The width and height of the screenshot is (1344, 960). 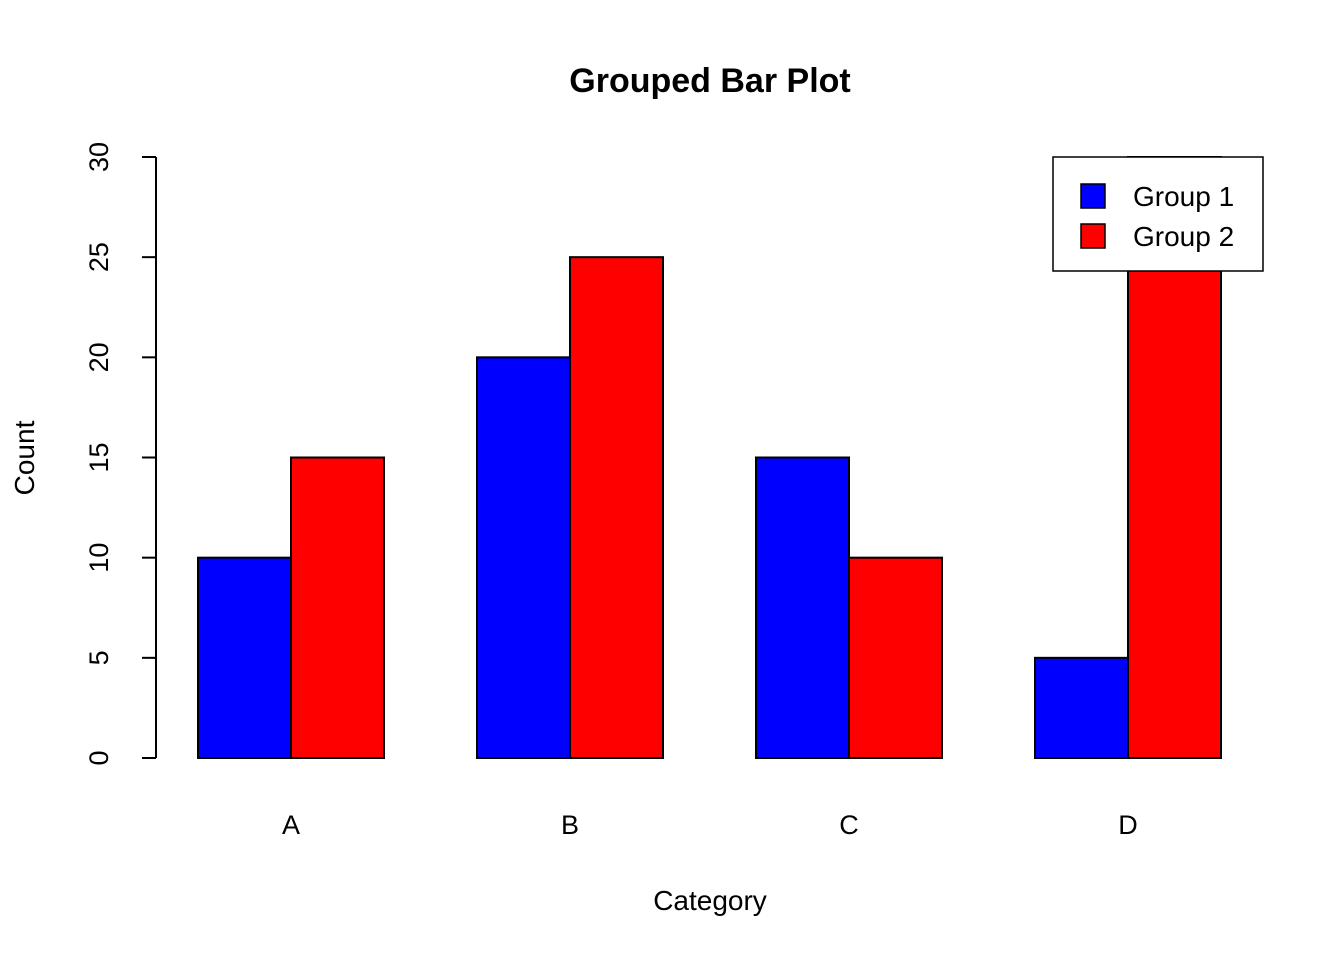 What do you see at coordinates (1128, 825) in the screenshot?
I see `x-tick-label: D` at bounding box center [1128, 825].